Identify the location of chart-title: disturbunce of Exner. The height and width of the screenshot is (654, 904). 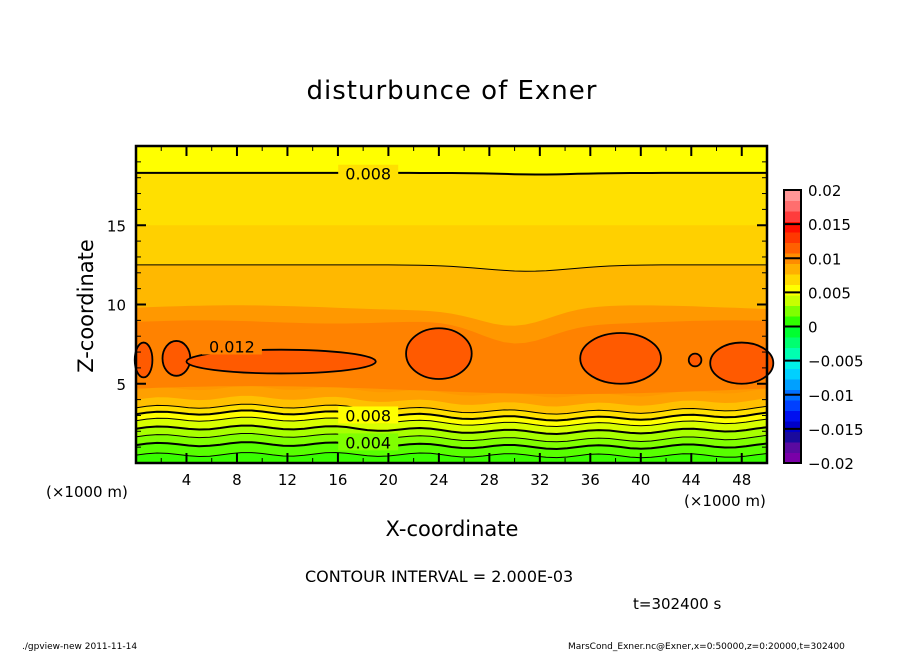
(452, 91).